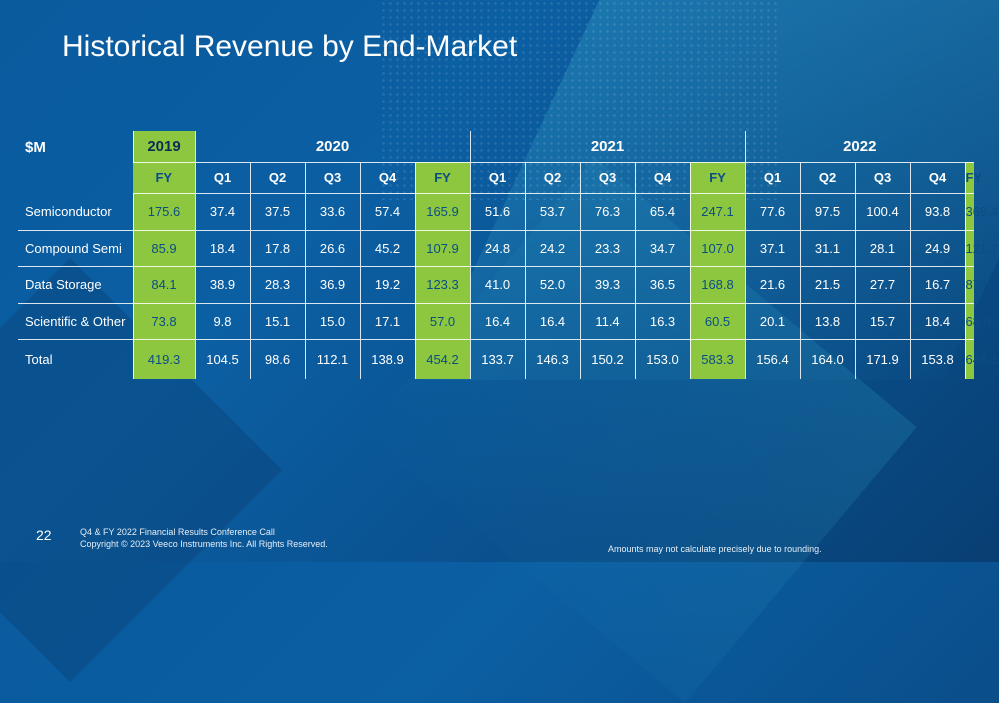 Image resolution: width=999 pixels, height=703 pixels. I want to click on table-cell: 33.6, so click(332, 212).